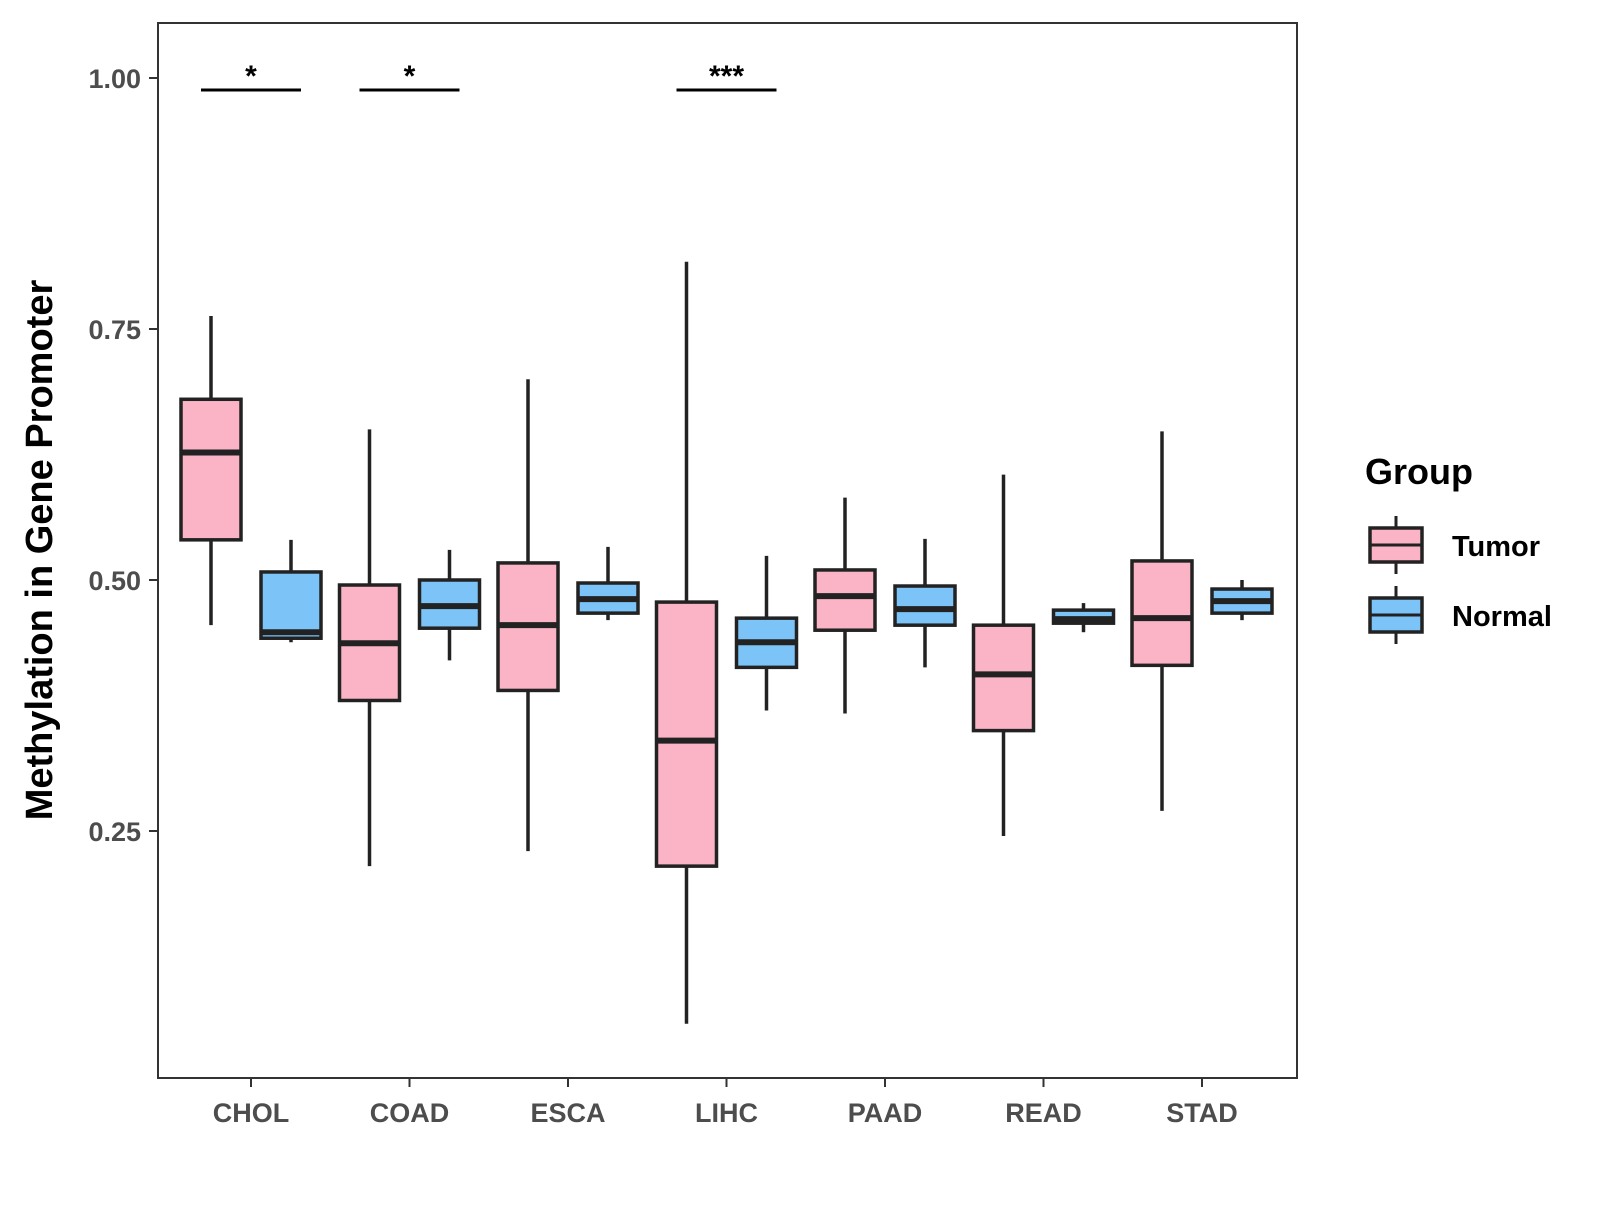 This screenshot has width=1600, height=1205. What do you see at coordinates (291, 605) in the screenshot?
I see `box-normal-chol` at bounding box center [291, 605].